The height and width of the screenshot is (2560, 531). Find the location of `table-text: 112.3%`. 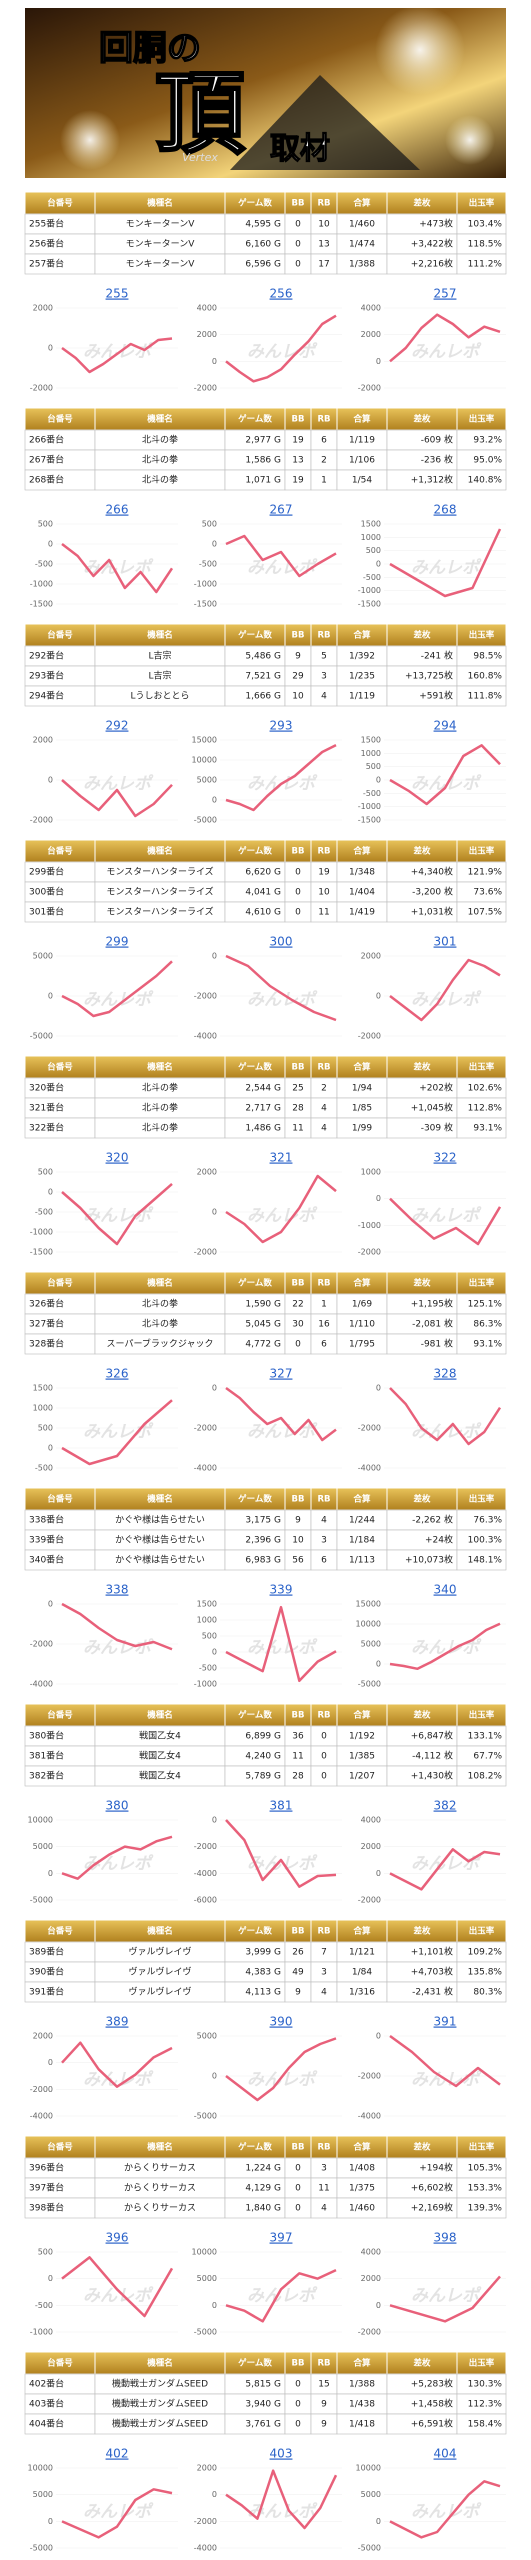

table-text: 112.3% is located at coordinates (485, 2405).